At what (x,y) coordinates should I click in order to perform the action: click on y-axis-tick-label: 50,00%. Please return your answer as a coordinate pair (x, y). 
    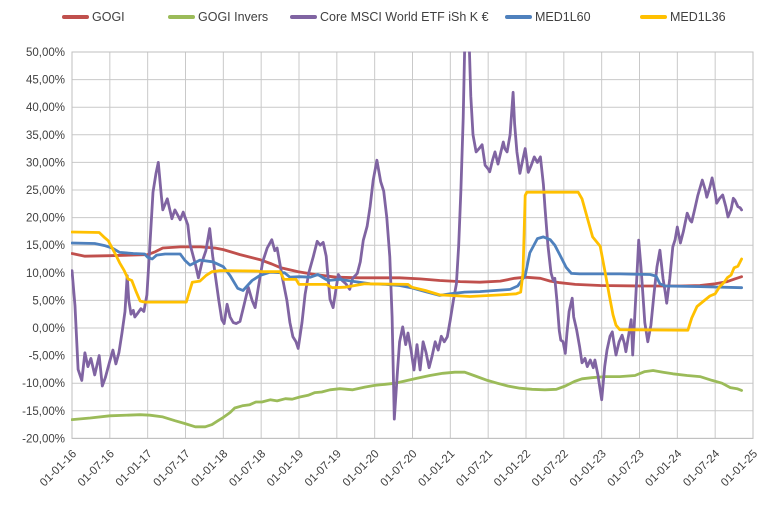
    Looking at the image, I should click on (45, 53).